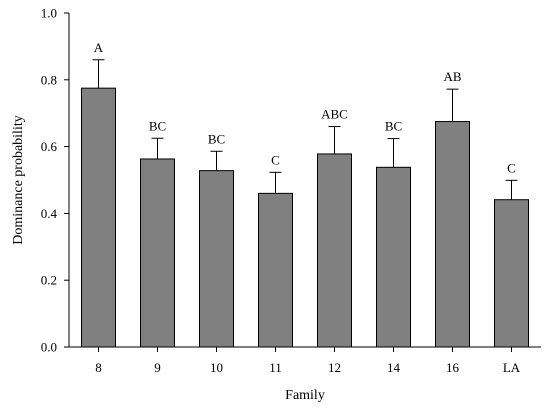 This screenshot has height=408, width=550. Describe the element at coordinates (334, 367) in the screenshot. I see `x-tick-label: 12` at that location.